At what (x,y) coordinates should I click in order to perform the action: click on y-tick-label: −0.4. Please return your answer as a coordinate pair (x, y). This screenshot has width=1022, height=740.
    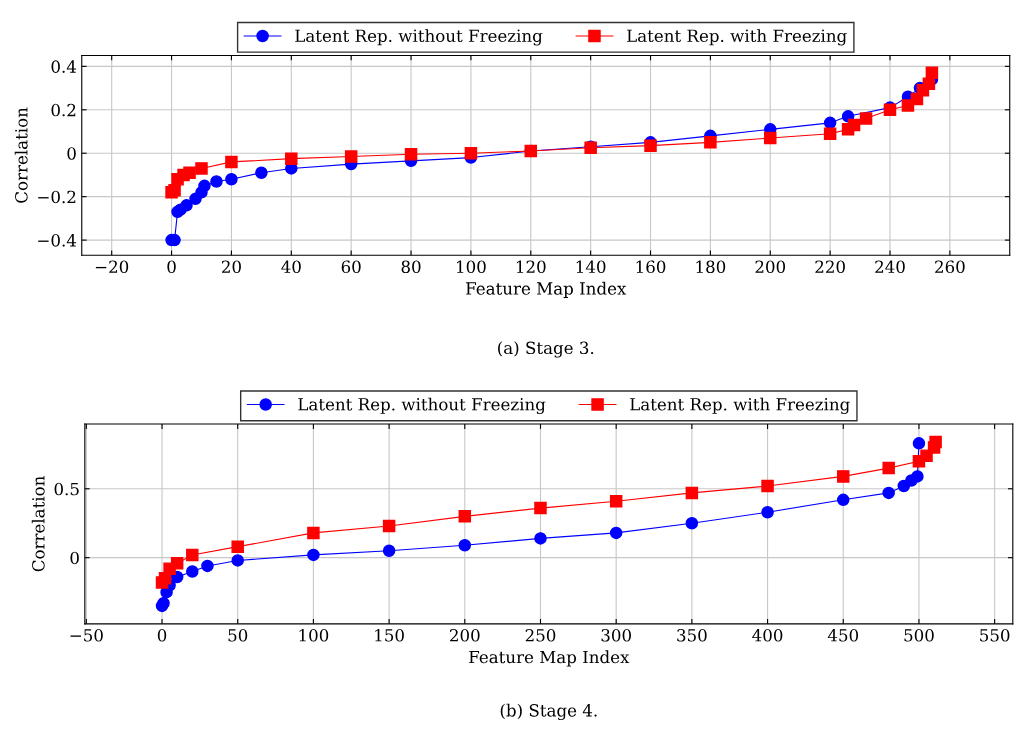
    Looking at the image, I should click on (57, 240).